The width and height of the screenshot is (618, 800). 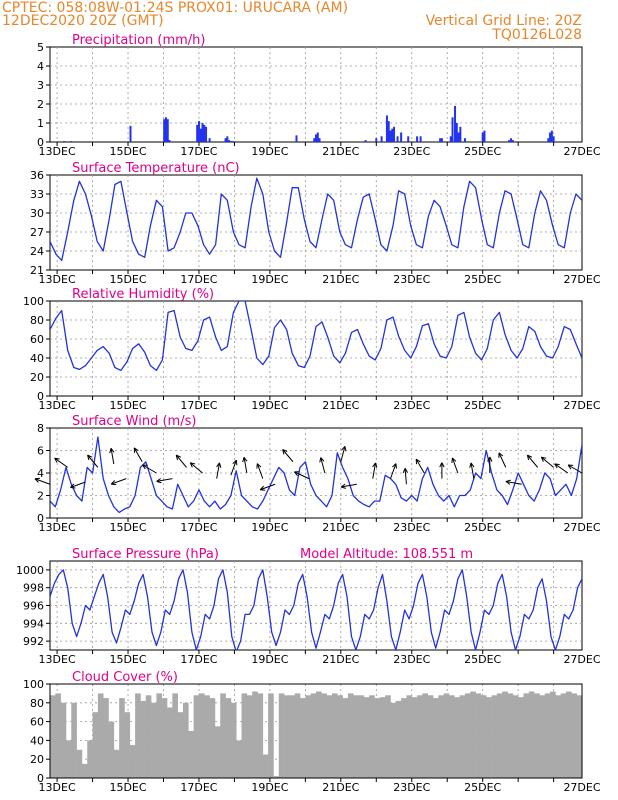 I want to click on temp-xtick-label: 23DEC, so click(x=411, y=279).